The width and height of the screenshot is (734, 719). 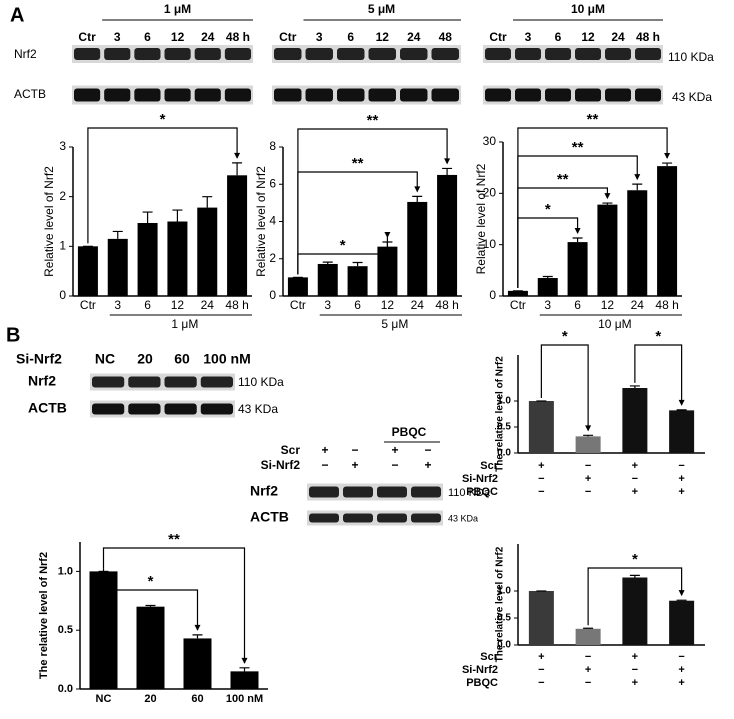 I want to click on y-tick-label: 10, so click(x=490, y=244).